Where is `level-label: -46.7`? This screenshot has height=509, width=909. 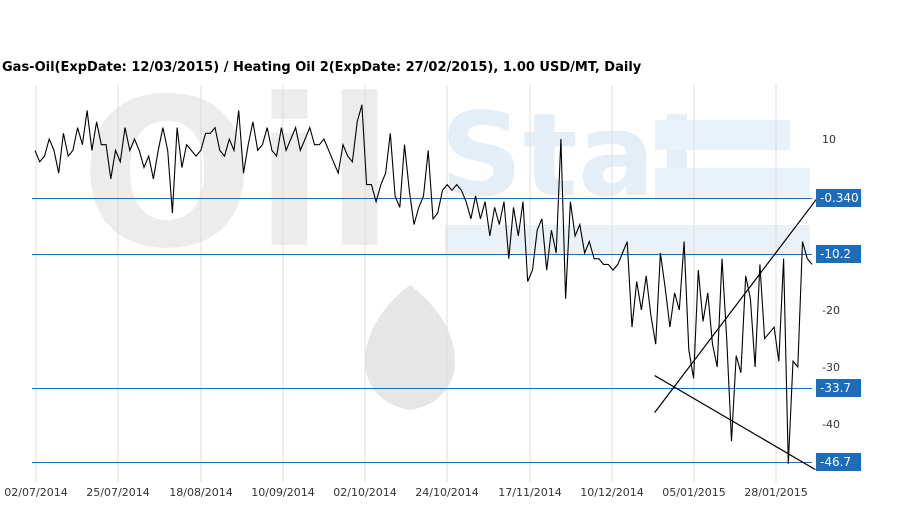 level-label: -46.7 is located at coordinates (835, 462).